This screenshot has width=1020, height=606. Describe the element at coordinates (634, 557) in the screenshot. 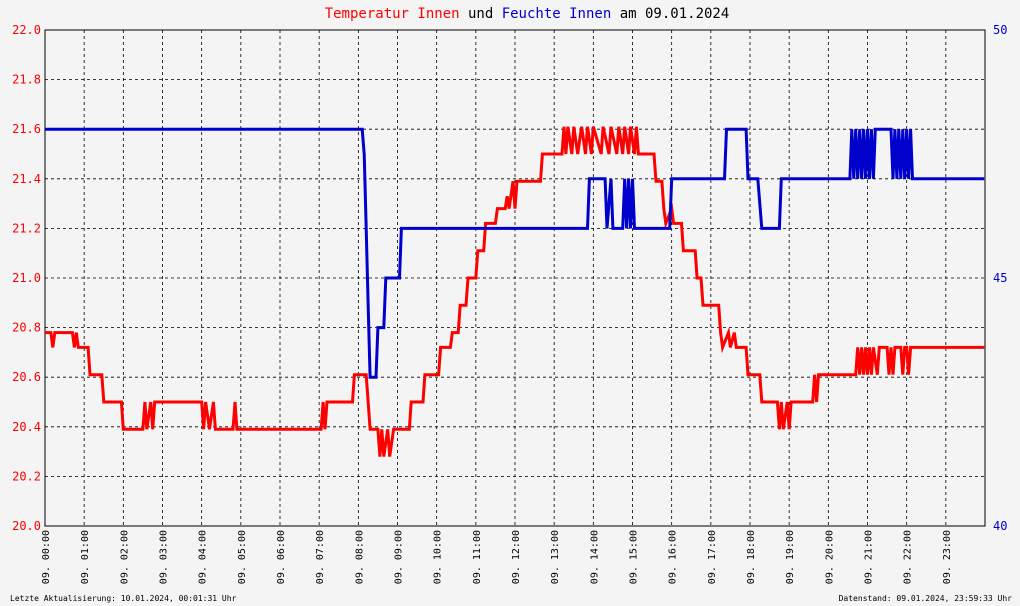

I see `x-tick-label: 09. 15:00` at that location.